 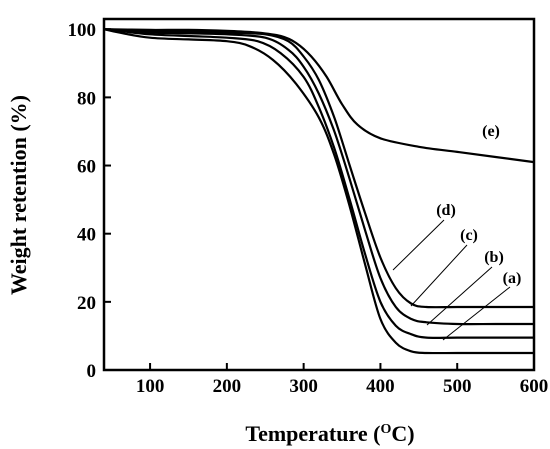 I want to click on series-label-c: (c), so click(x=469, y=235).